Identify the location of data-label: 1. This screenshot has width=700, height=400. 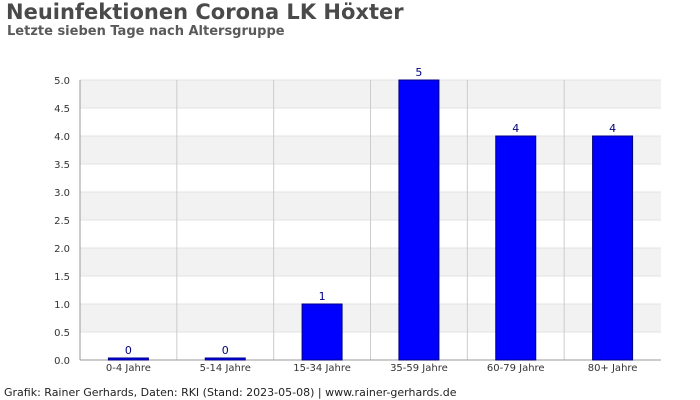
(322, 296).